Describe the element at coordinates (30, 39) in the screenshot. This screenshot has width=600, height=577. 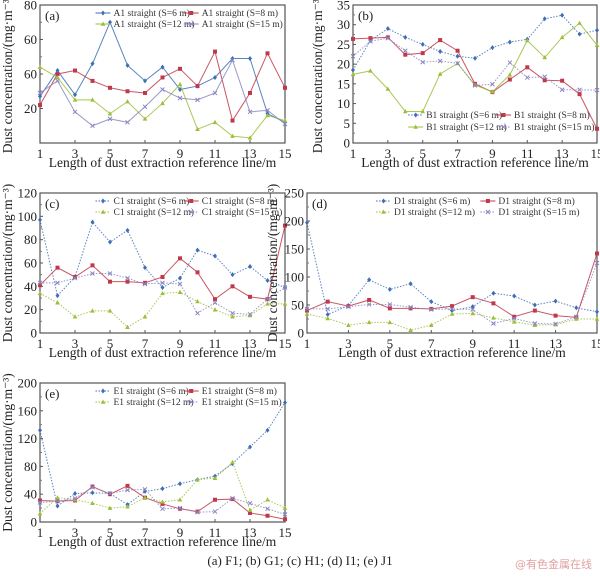
I see `y-tick-label: 60` at that location.